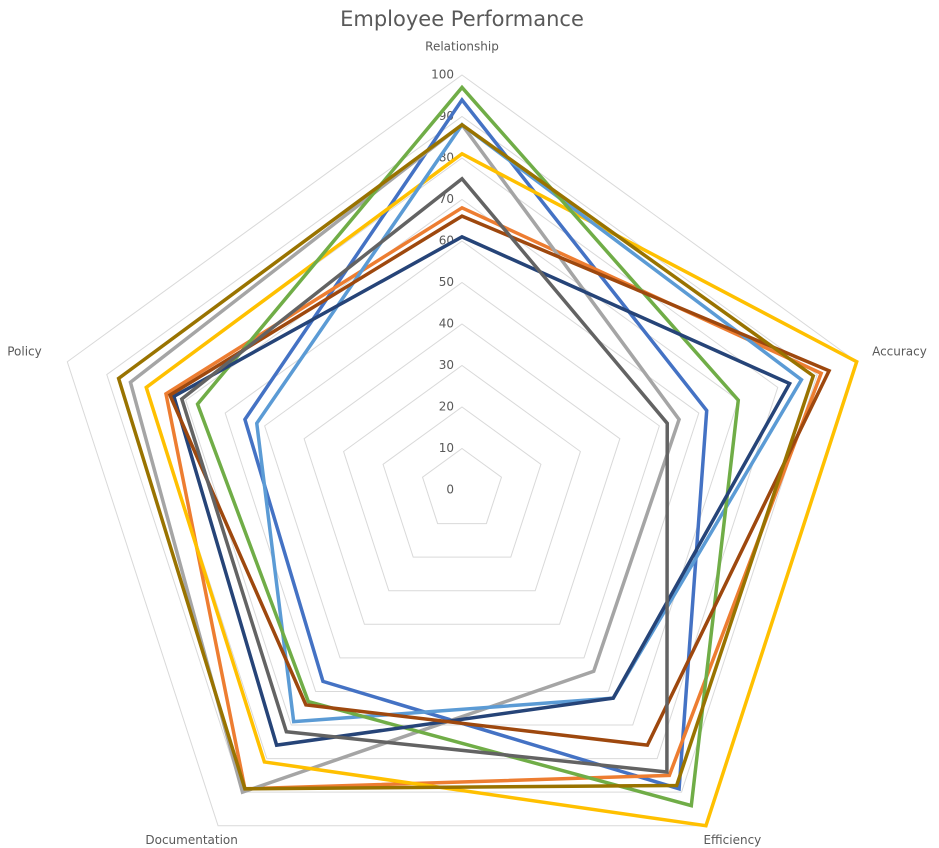 The height and width of the screenshot is (848, 939). I want to click on category-label: Accuracy, so click(899, 352).